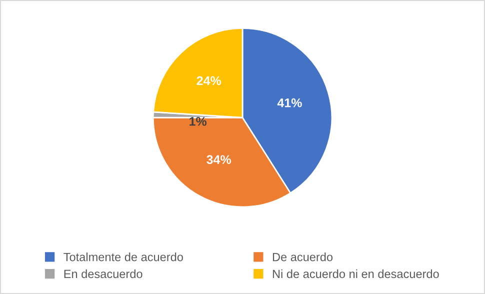  I want to click on legend-label: Totalmente de acuerdo, so click(123, 257).